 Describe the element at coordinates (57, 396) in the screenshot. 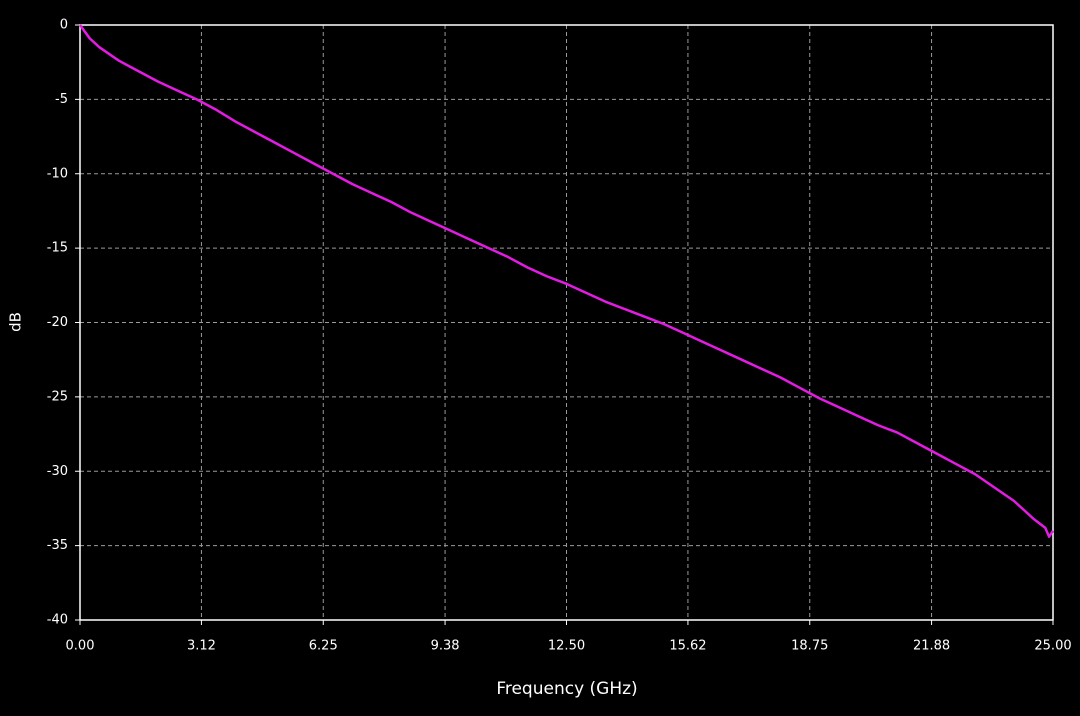

I see `y-tick-label: -25` at that location.